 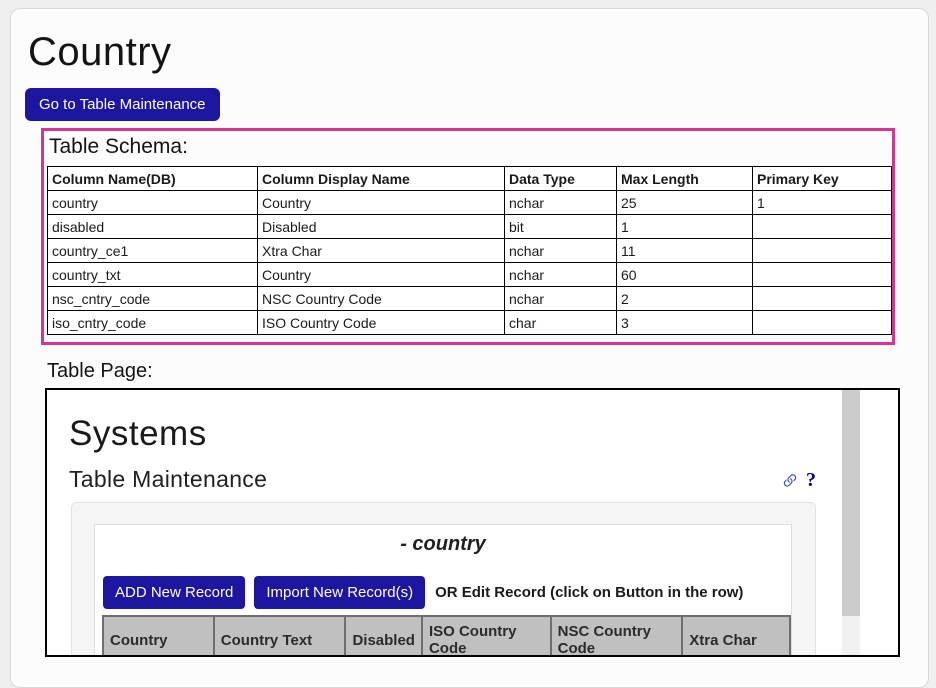 What do you see at coordinates (152, 226) in the screenshot?
I see `schema-cell: disabled` at bounding box center [152, 226].